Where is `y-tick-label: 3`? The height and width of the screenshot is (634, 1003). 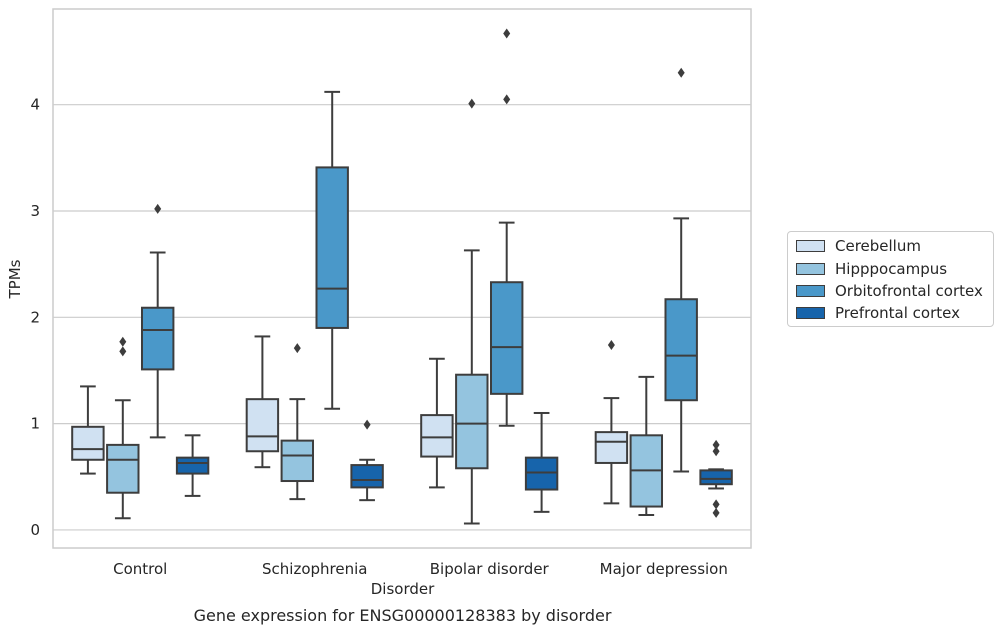
y-tick-label: 3 is located at coordinates (35, 211).